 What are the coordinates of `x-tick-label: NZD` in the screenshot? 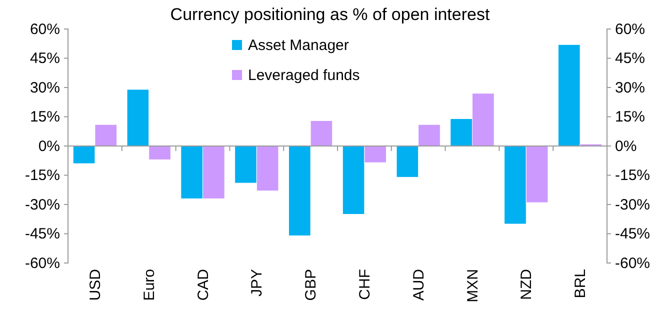 It's located at (527, 284).